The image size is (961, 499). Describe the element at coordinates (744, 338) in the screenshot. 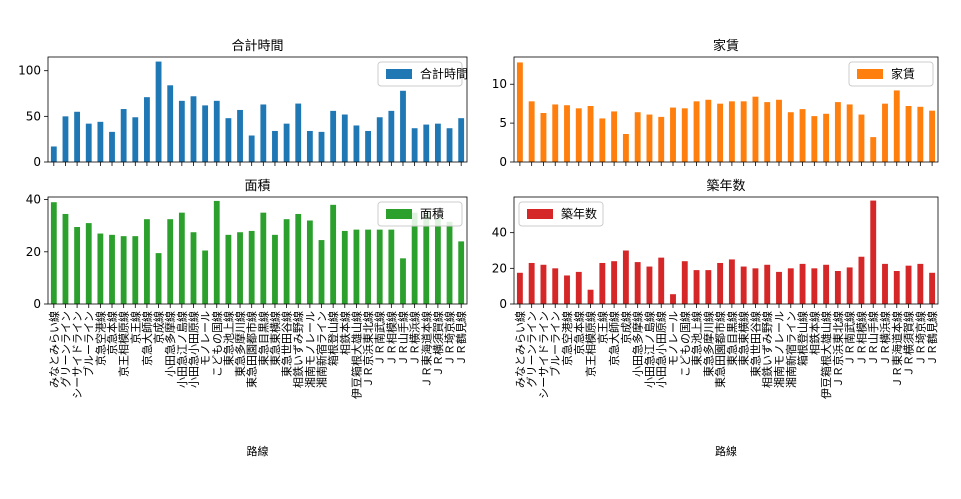

I see `x-tick-label: 東急東横線` at that location.